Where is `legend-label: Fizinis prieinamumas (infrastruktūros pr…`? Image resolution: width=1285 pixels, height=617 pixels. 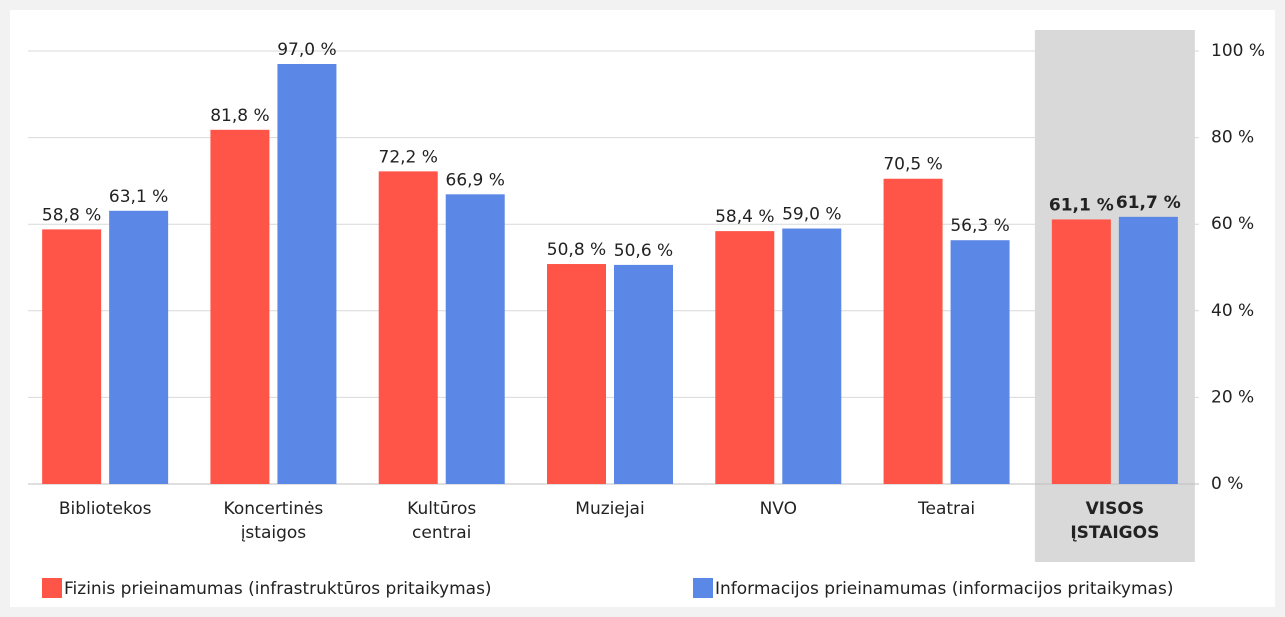 legend-label: Fizinis prieinamumas (infrastruktūros pr… is located at coordinates (278, 589).